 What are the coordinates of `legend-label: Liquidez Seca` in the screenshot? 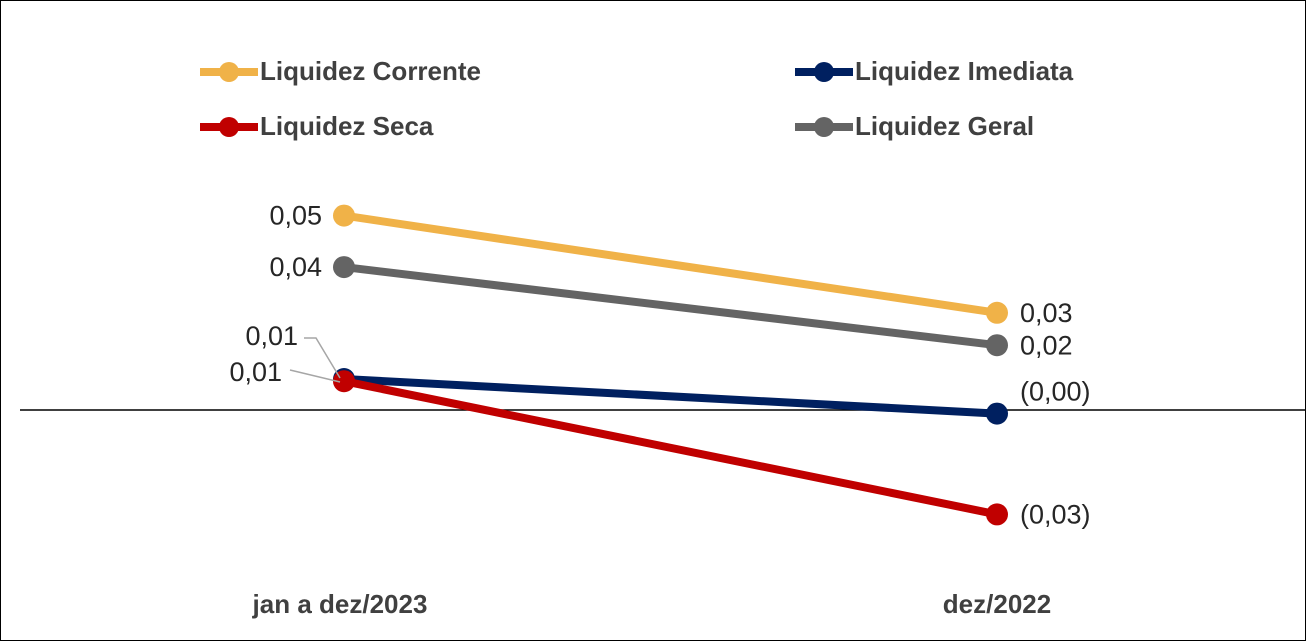 It's located at (347, 126).